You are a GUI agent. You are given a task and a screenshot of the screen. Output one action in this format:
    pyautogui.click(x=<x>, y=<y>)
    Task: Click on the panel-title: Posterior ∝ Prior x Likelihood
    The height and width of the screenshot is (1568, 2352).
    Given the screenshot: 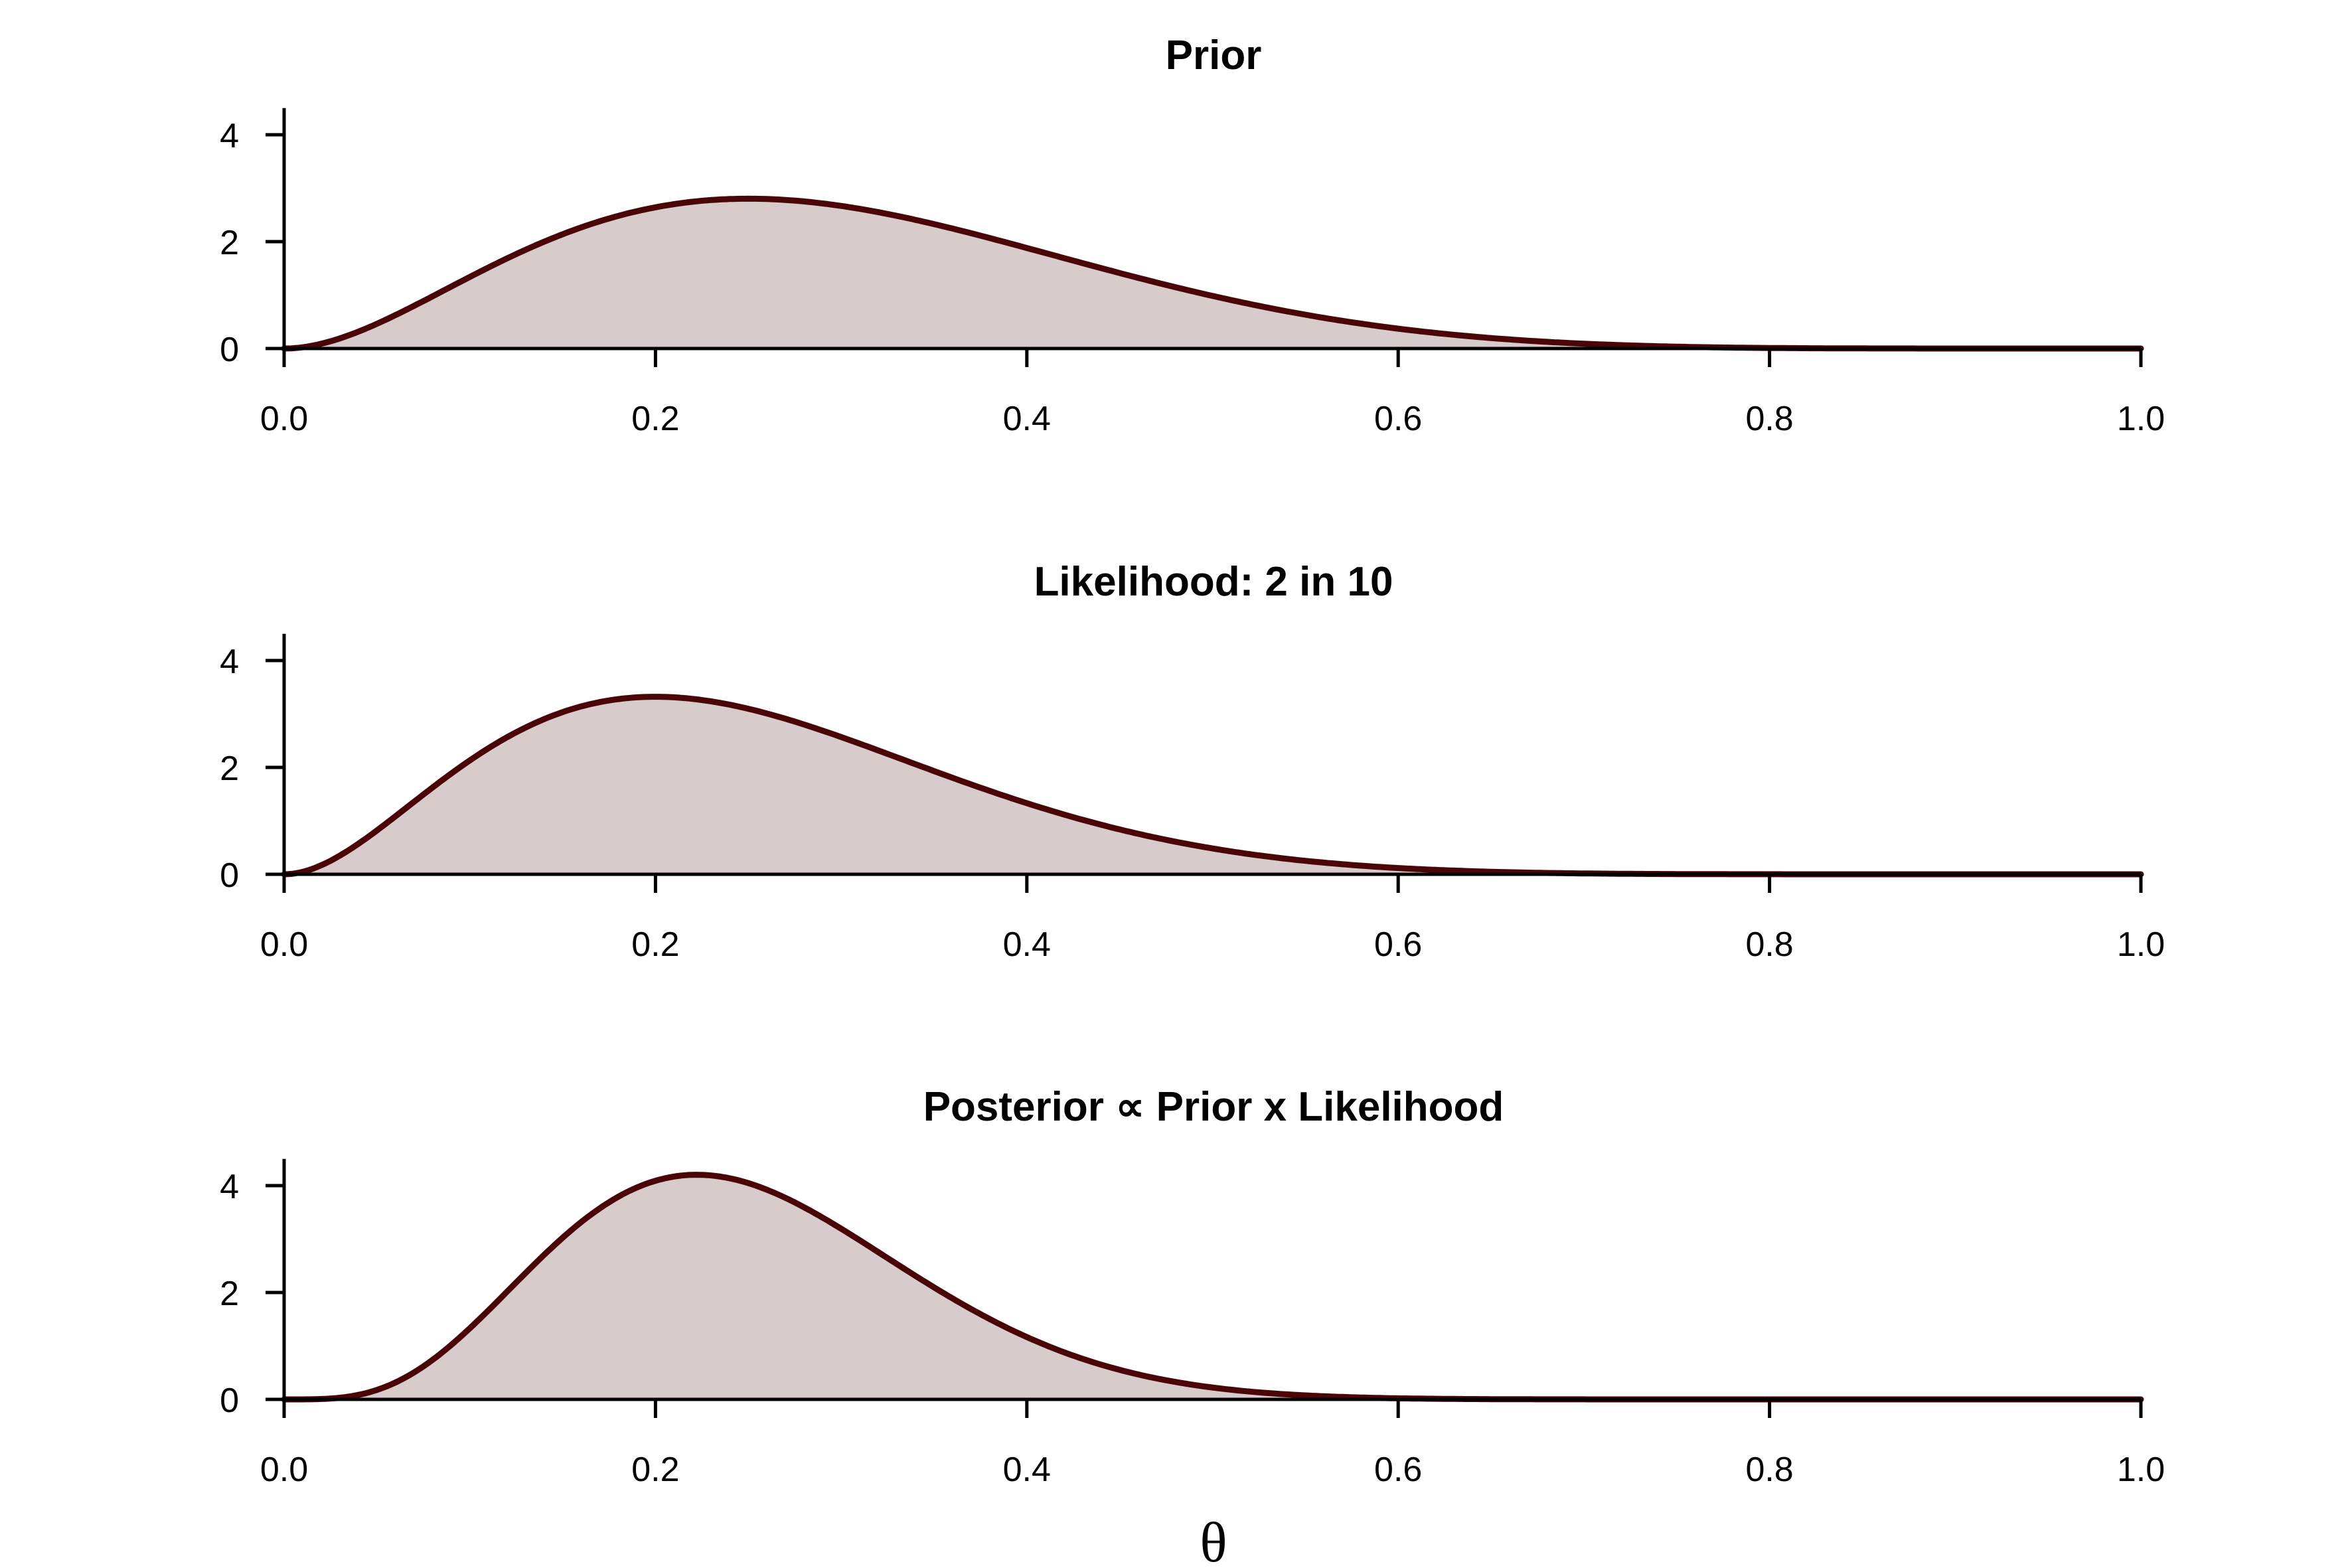 What is the action you would take?
    pyautogui.click(x=1214, y=1107)
    